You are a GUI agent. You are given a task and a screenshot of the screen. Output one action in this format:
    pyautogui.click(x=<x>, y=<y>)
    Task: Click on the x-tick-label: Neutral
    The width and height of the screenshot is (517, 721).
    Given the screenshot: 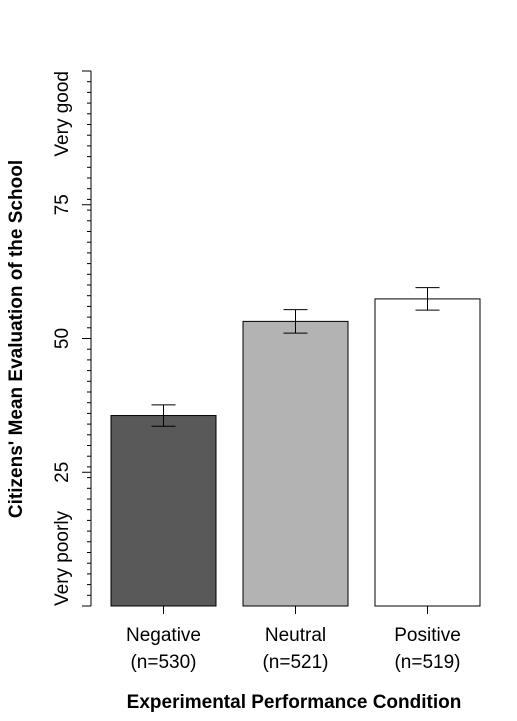 What is the action you would take?
    pyautogui.click(x=295, y=635)
    